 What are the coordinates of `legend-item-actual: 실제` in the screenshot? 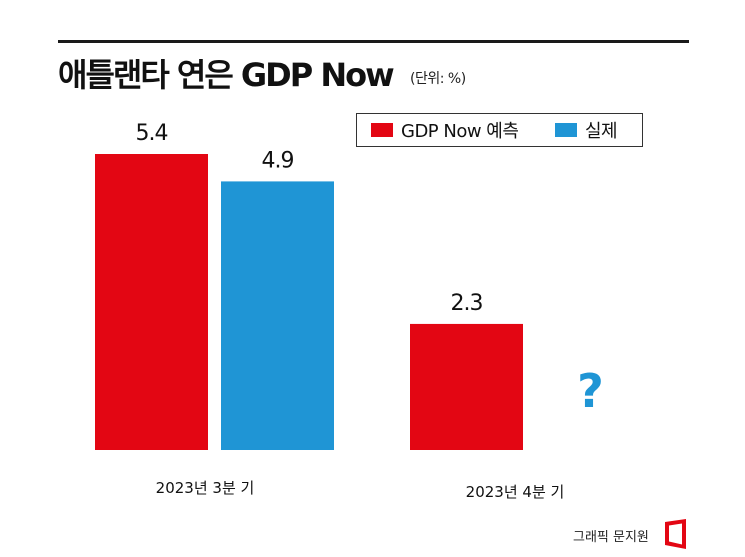 It's located at (586, 130).